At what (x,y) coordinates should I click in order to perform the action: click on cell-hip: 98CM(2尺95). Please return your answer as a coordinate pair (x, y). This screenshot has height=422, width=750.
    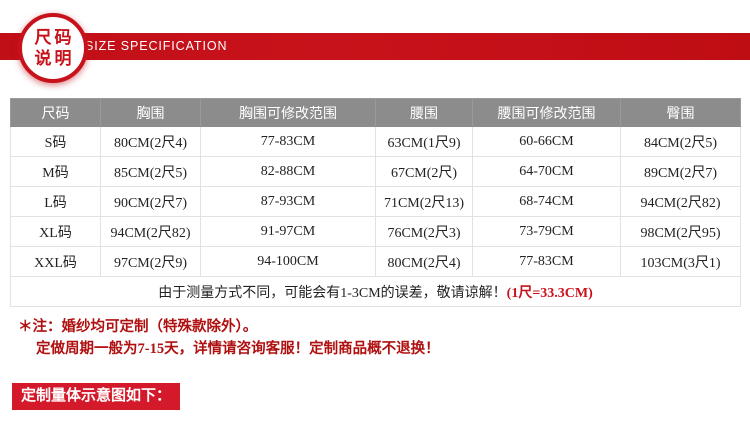
    Looking at the image, I should click on (680, 231).